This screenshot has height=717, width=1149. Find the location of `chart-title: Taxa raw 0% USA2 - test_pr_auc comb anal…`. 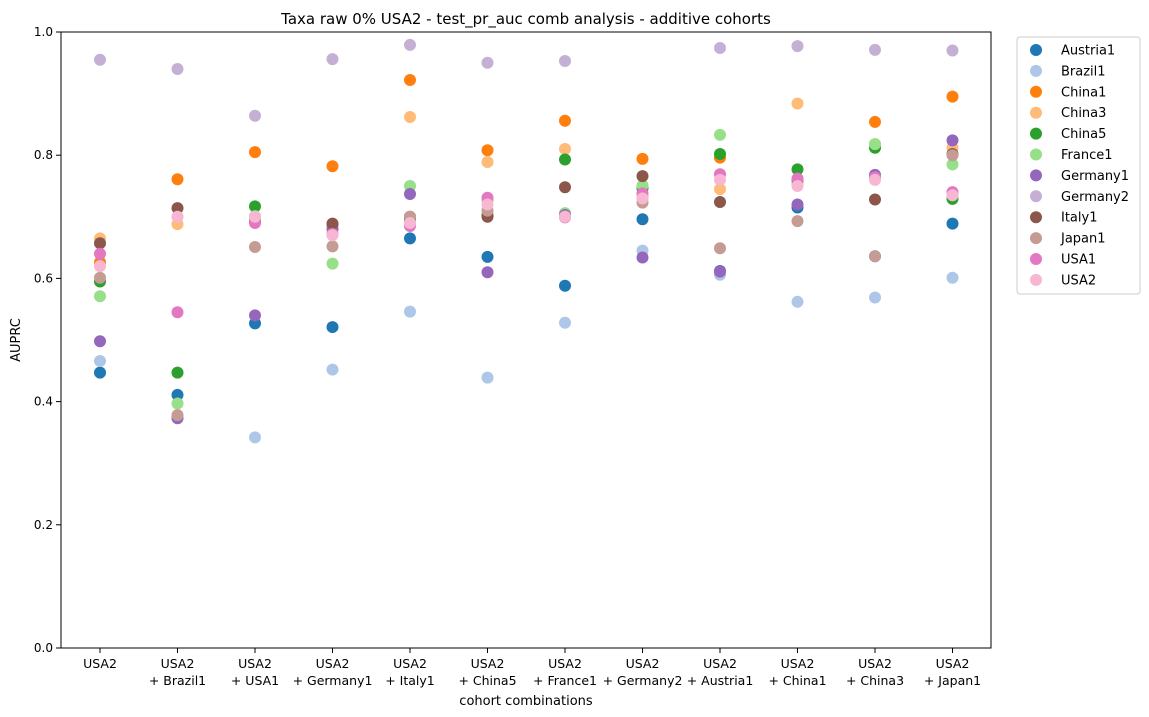

chart-title: Taxa raw 0% USA2 - test_pr_auc comb anal… is located at coordinates (525, 19).